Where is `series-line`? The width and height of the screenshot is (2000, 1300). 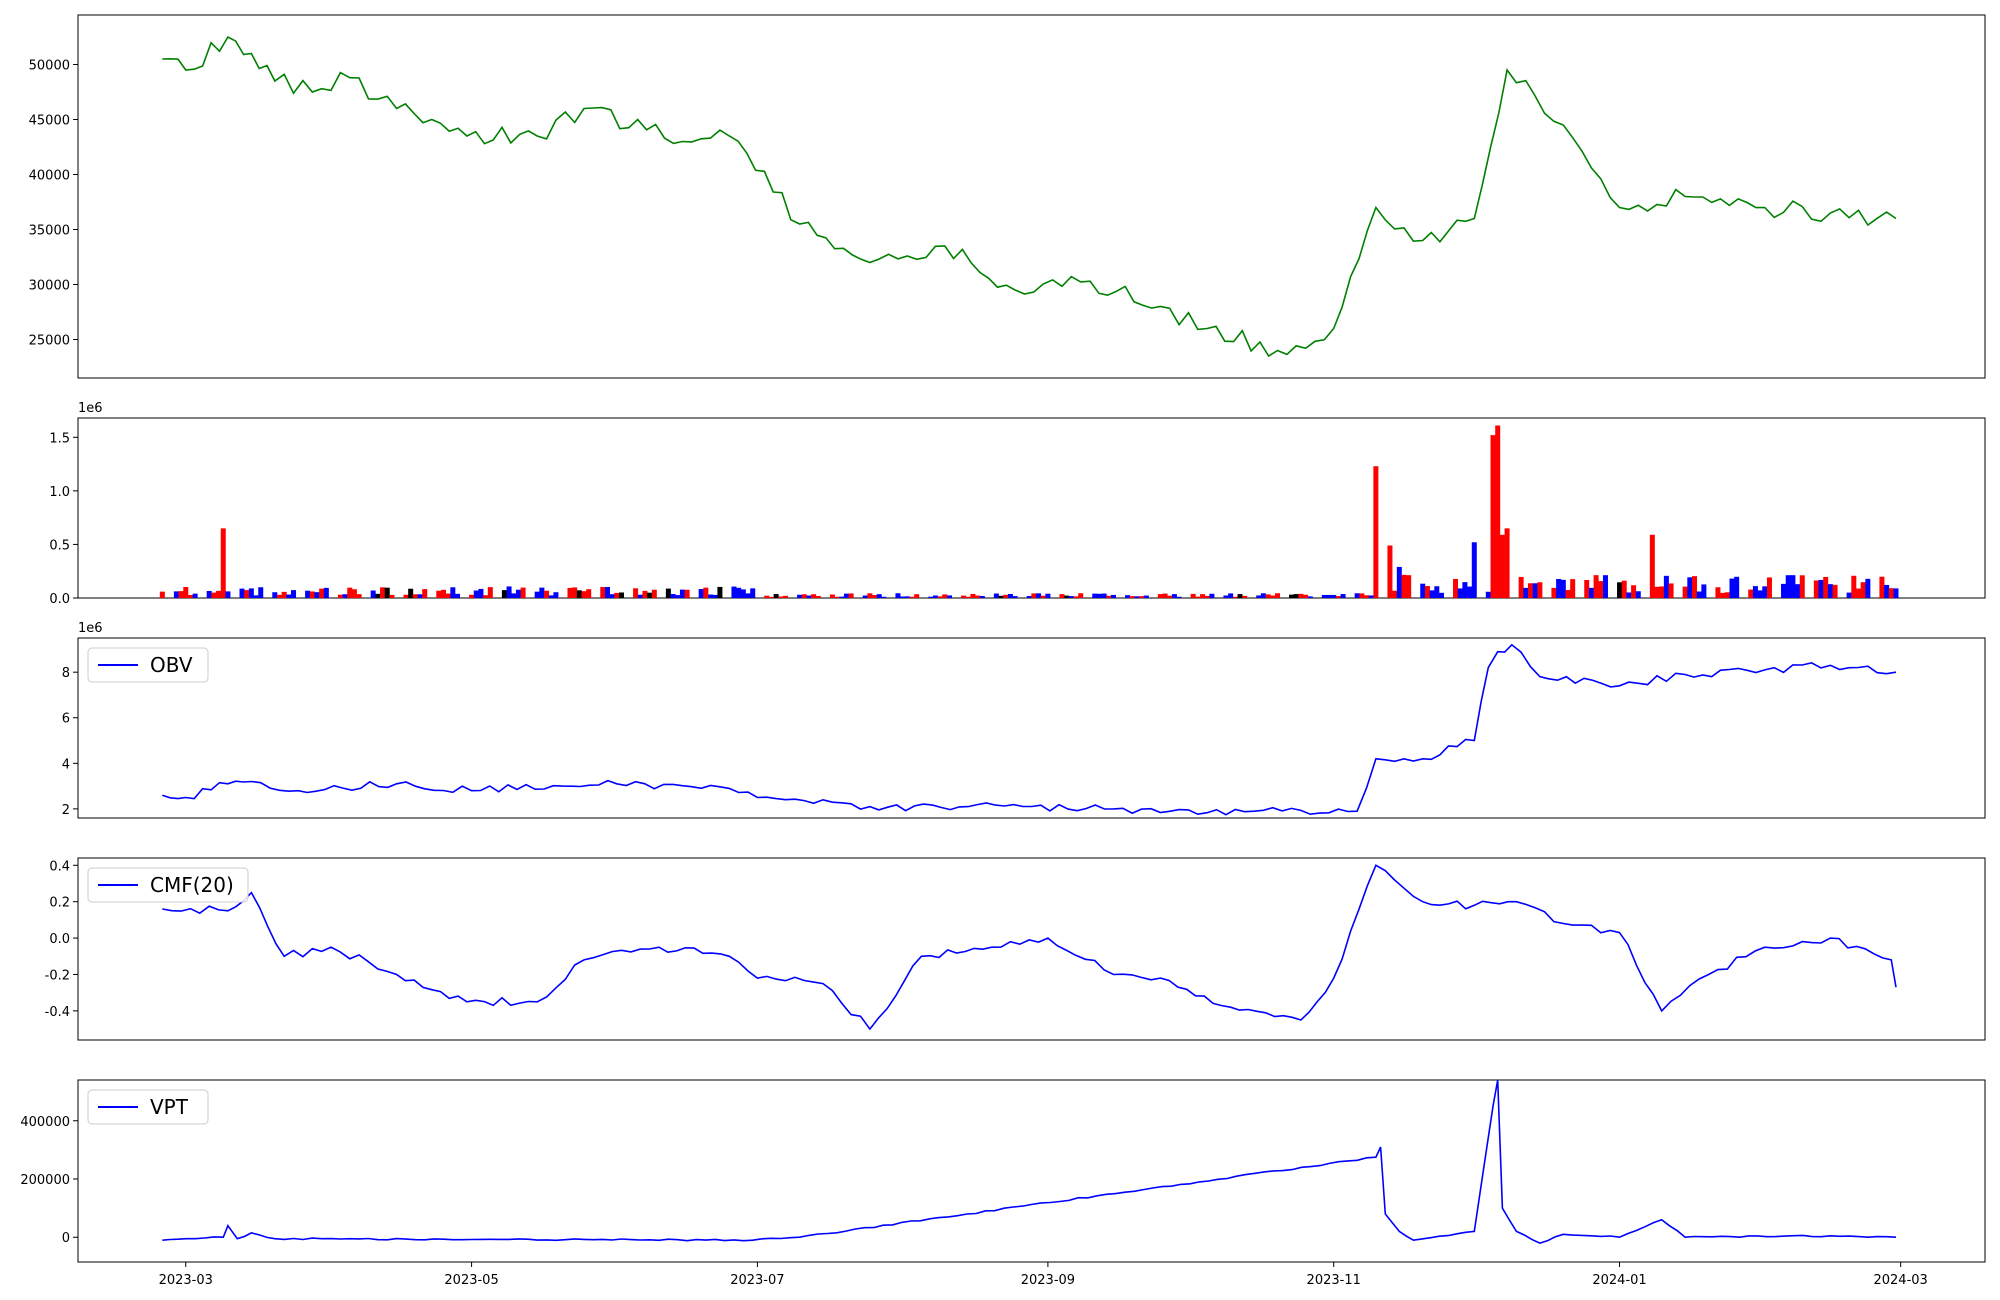
series-line is located at coordinates (1029, 947).